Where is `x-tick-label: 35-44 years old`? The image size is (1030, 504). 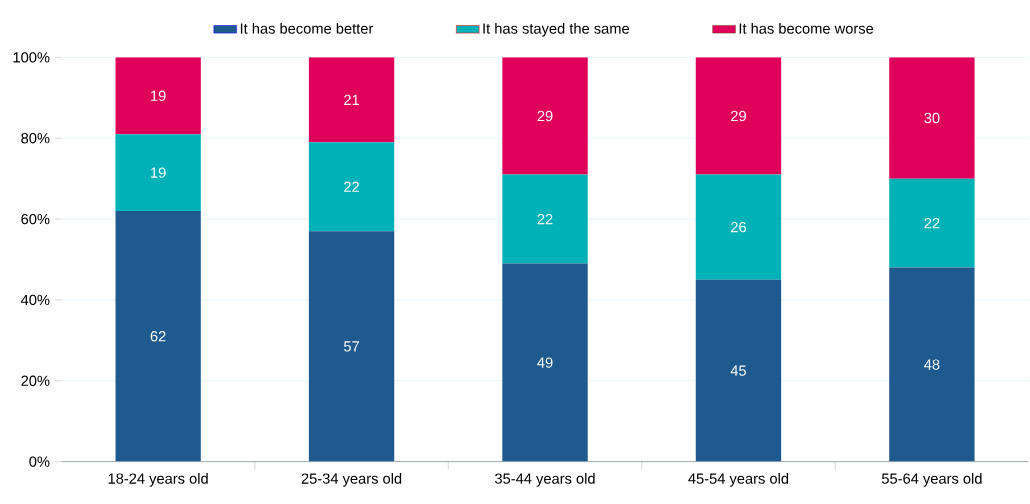 x-tick-label: 35-44 years old is located at coordinates (545, 479).